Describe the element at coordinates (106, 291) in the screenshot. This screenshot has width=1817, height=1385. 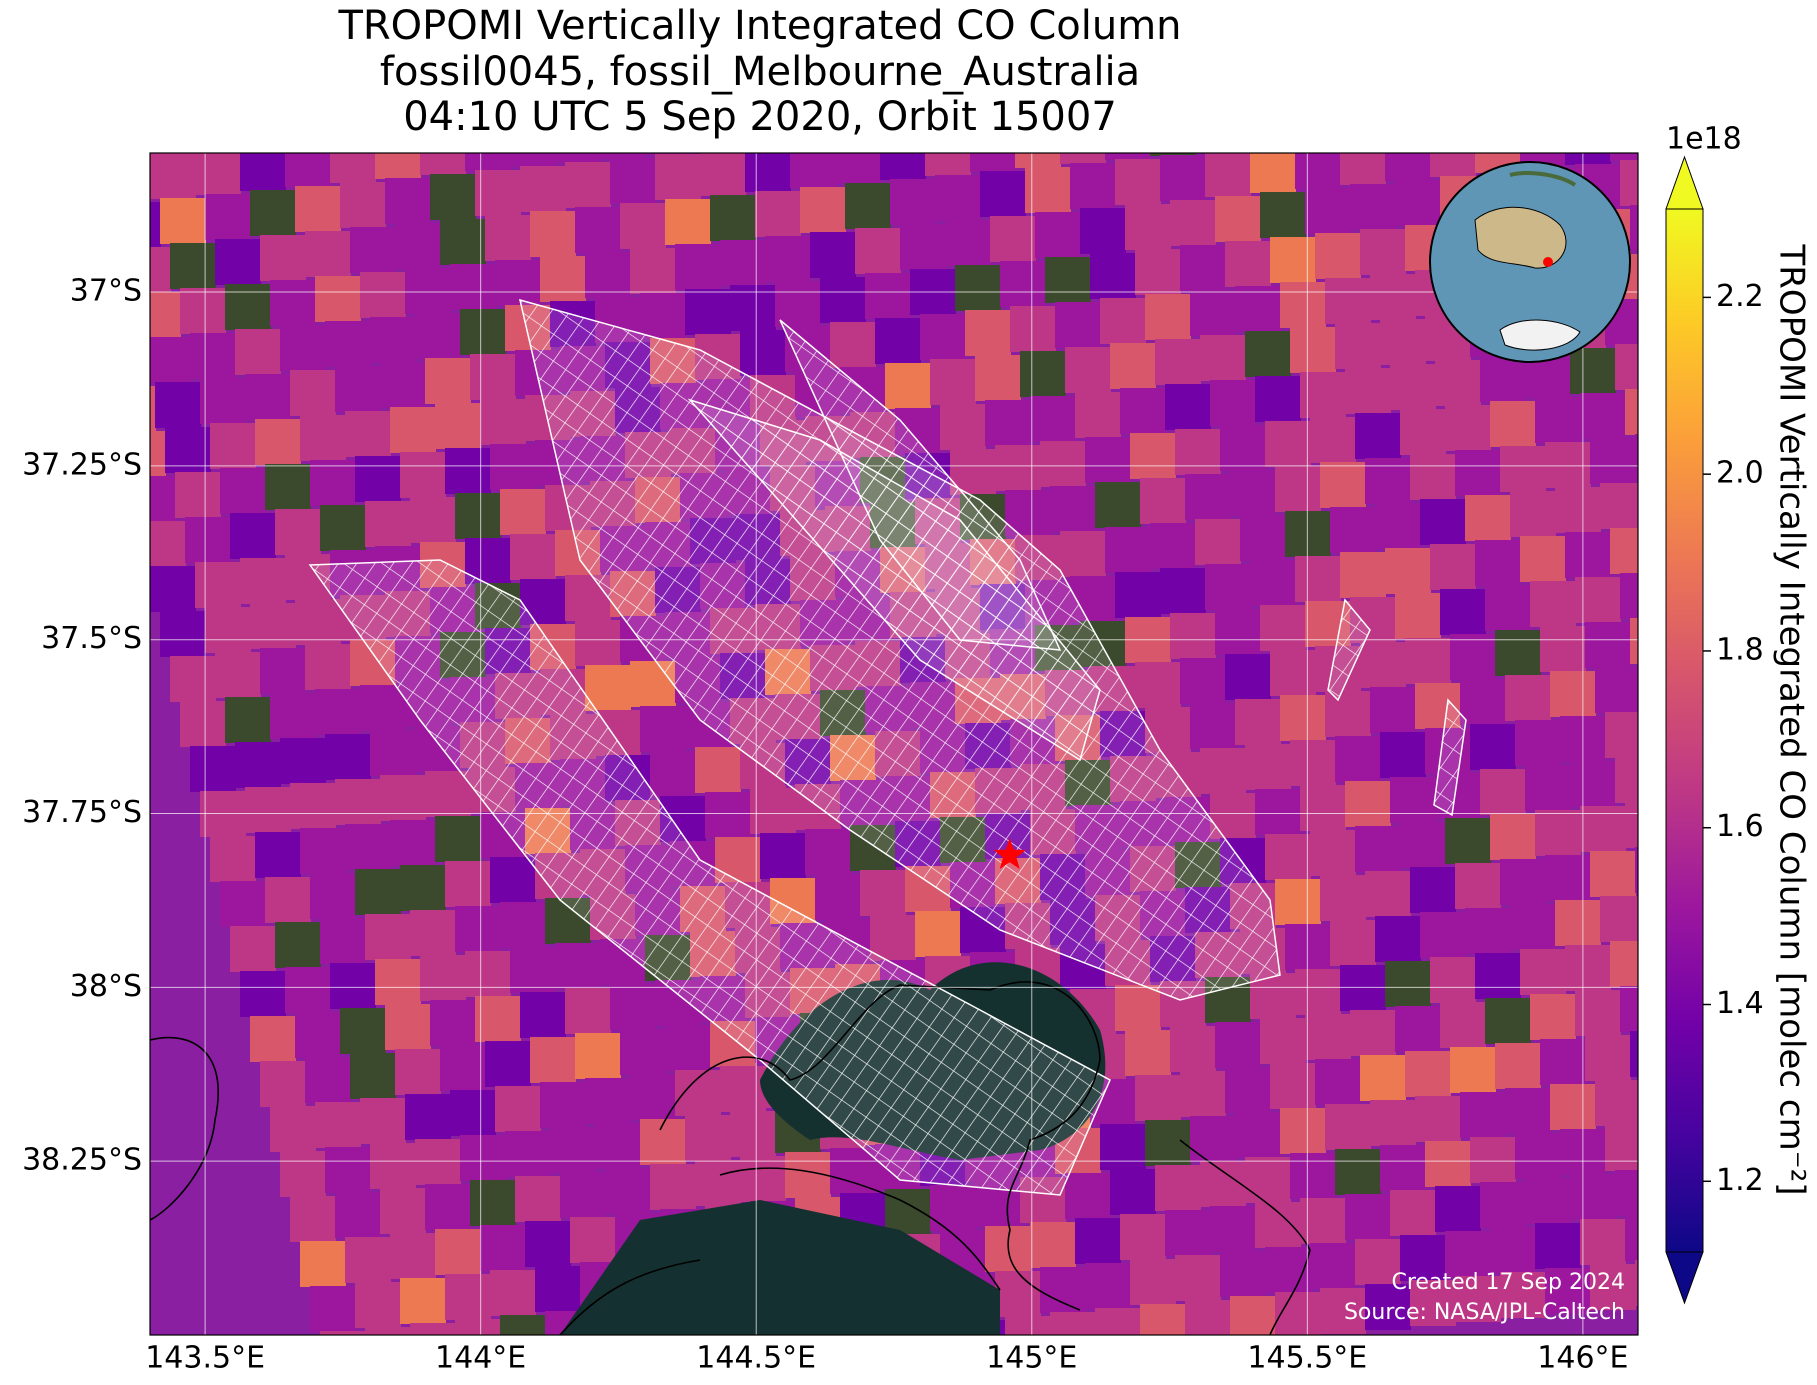
I see `y-tick-label: 37°S` at that location.